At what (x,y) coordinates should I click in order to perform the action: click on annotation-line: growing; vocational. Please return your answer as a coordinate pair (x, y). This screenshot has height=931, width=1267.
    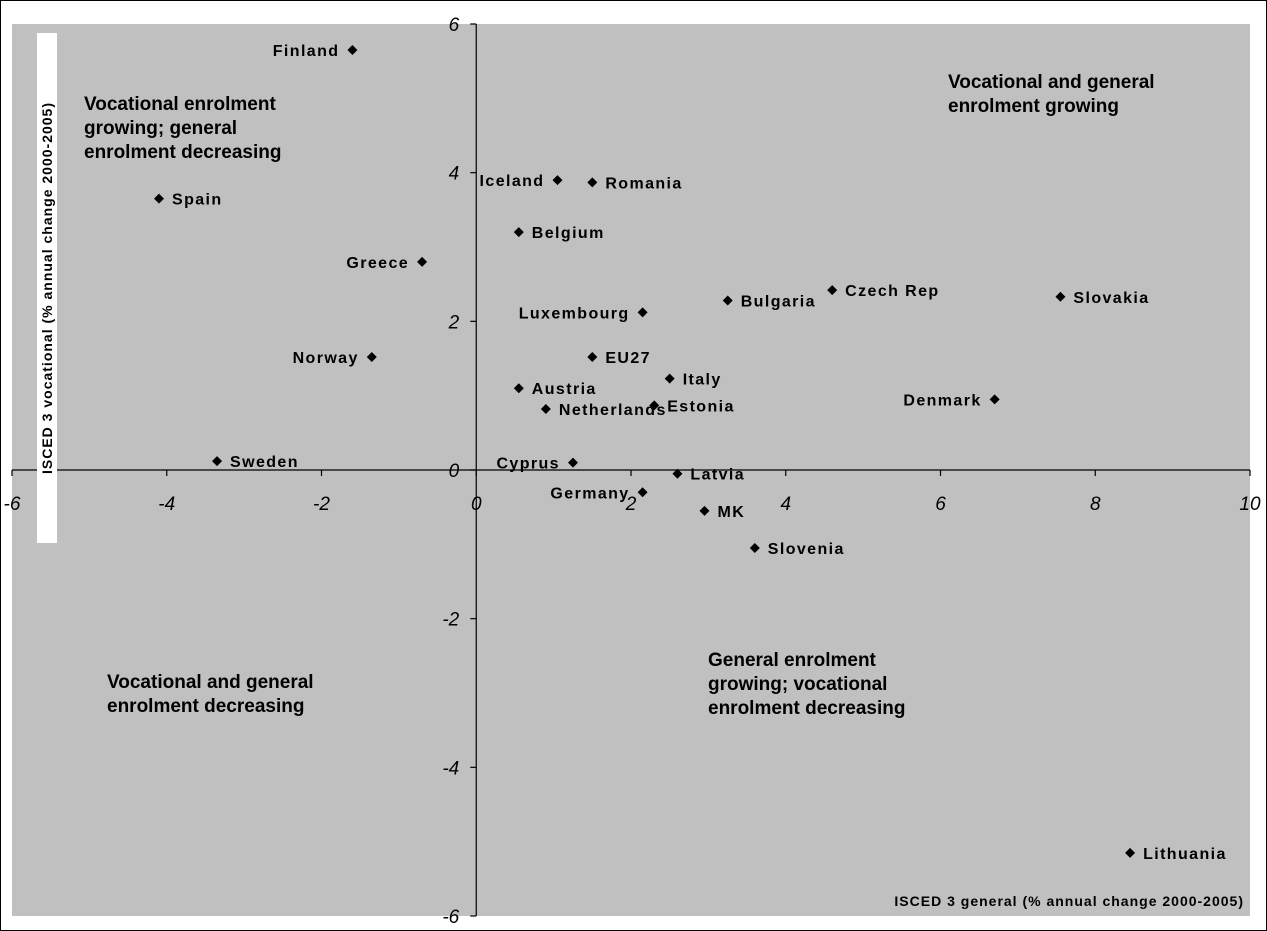
    Looking at the image, I should click on (797, 684).